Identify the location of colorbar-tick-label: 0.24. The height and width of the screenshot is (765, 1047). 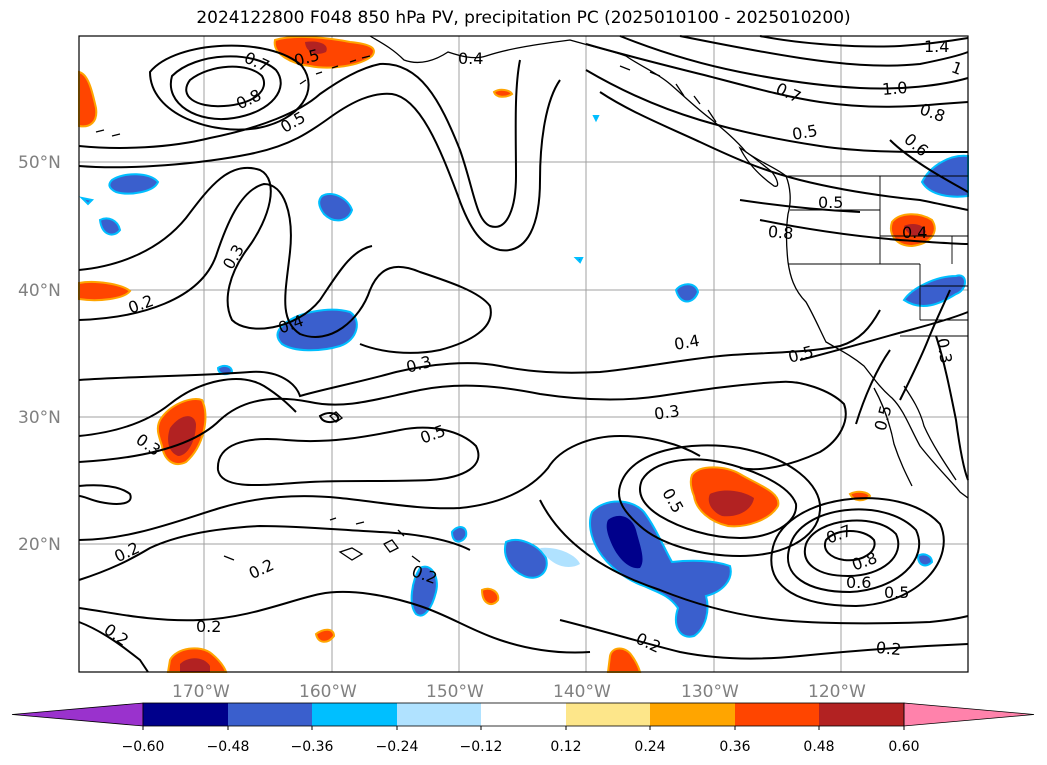
(649, 747).